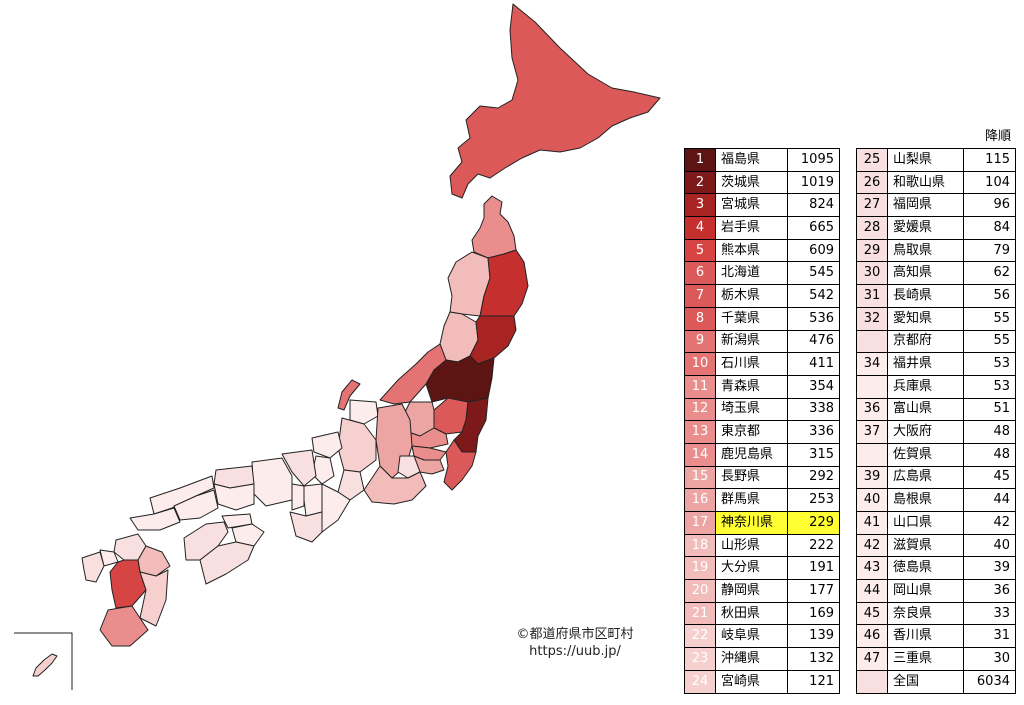 The width and height of the screenshot is (1024, 705). What do you see at coordinates (128, 584) in the screenshot?
I see `pref-kumamoto` at bounding box center [128, 584].